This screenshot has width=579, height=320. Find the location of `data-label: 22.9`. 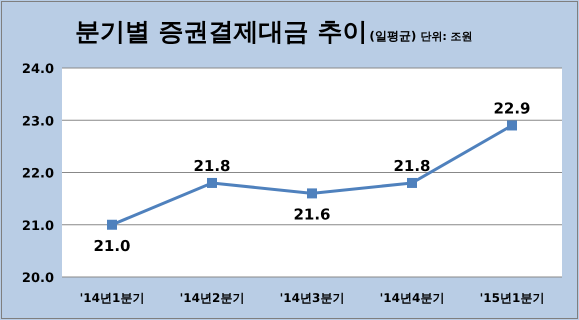

data-label: 22.9 is located at coordinates (512, 108).